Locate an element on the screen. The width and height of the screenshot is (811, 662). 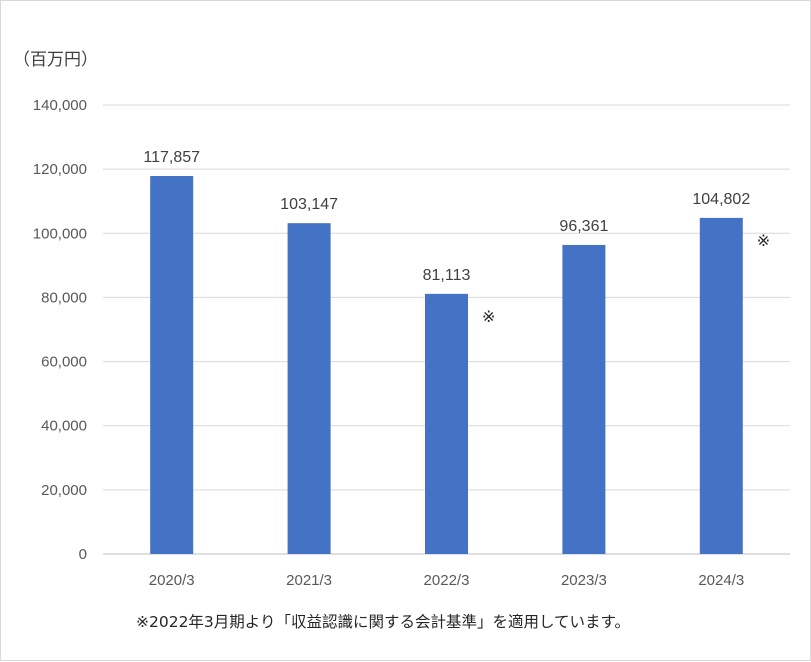
unit-label: （百万円） is located at coordinates (55, 60).